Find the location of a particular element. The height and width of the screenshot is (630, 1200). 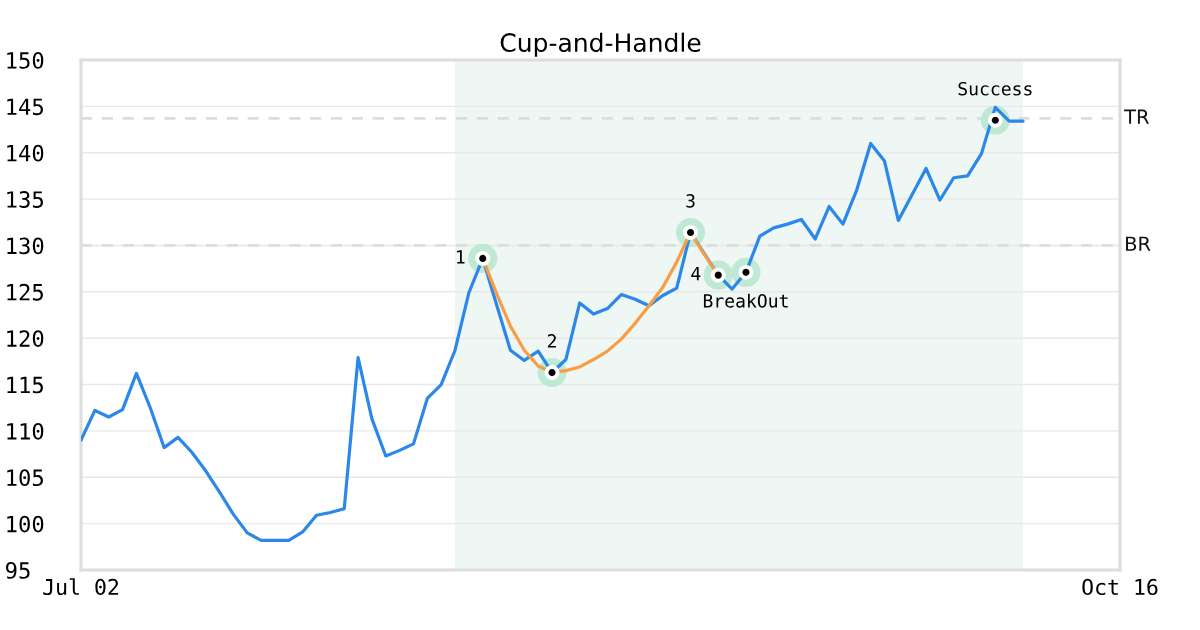

y-tick-label: 115 is located at coordinates (25, 385).